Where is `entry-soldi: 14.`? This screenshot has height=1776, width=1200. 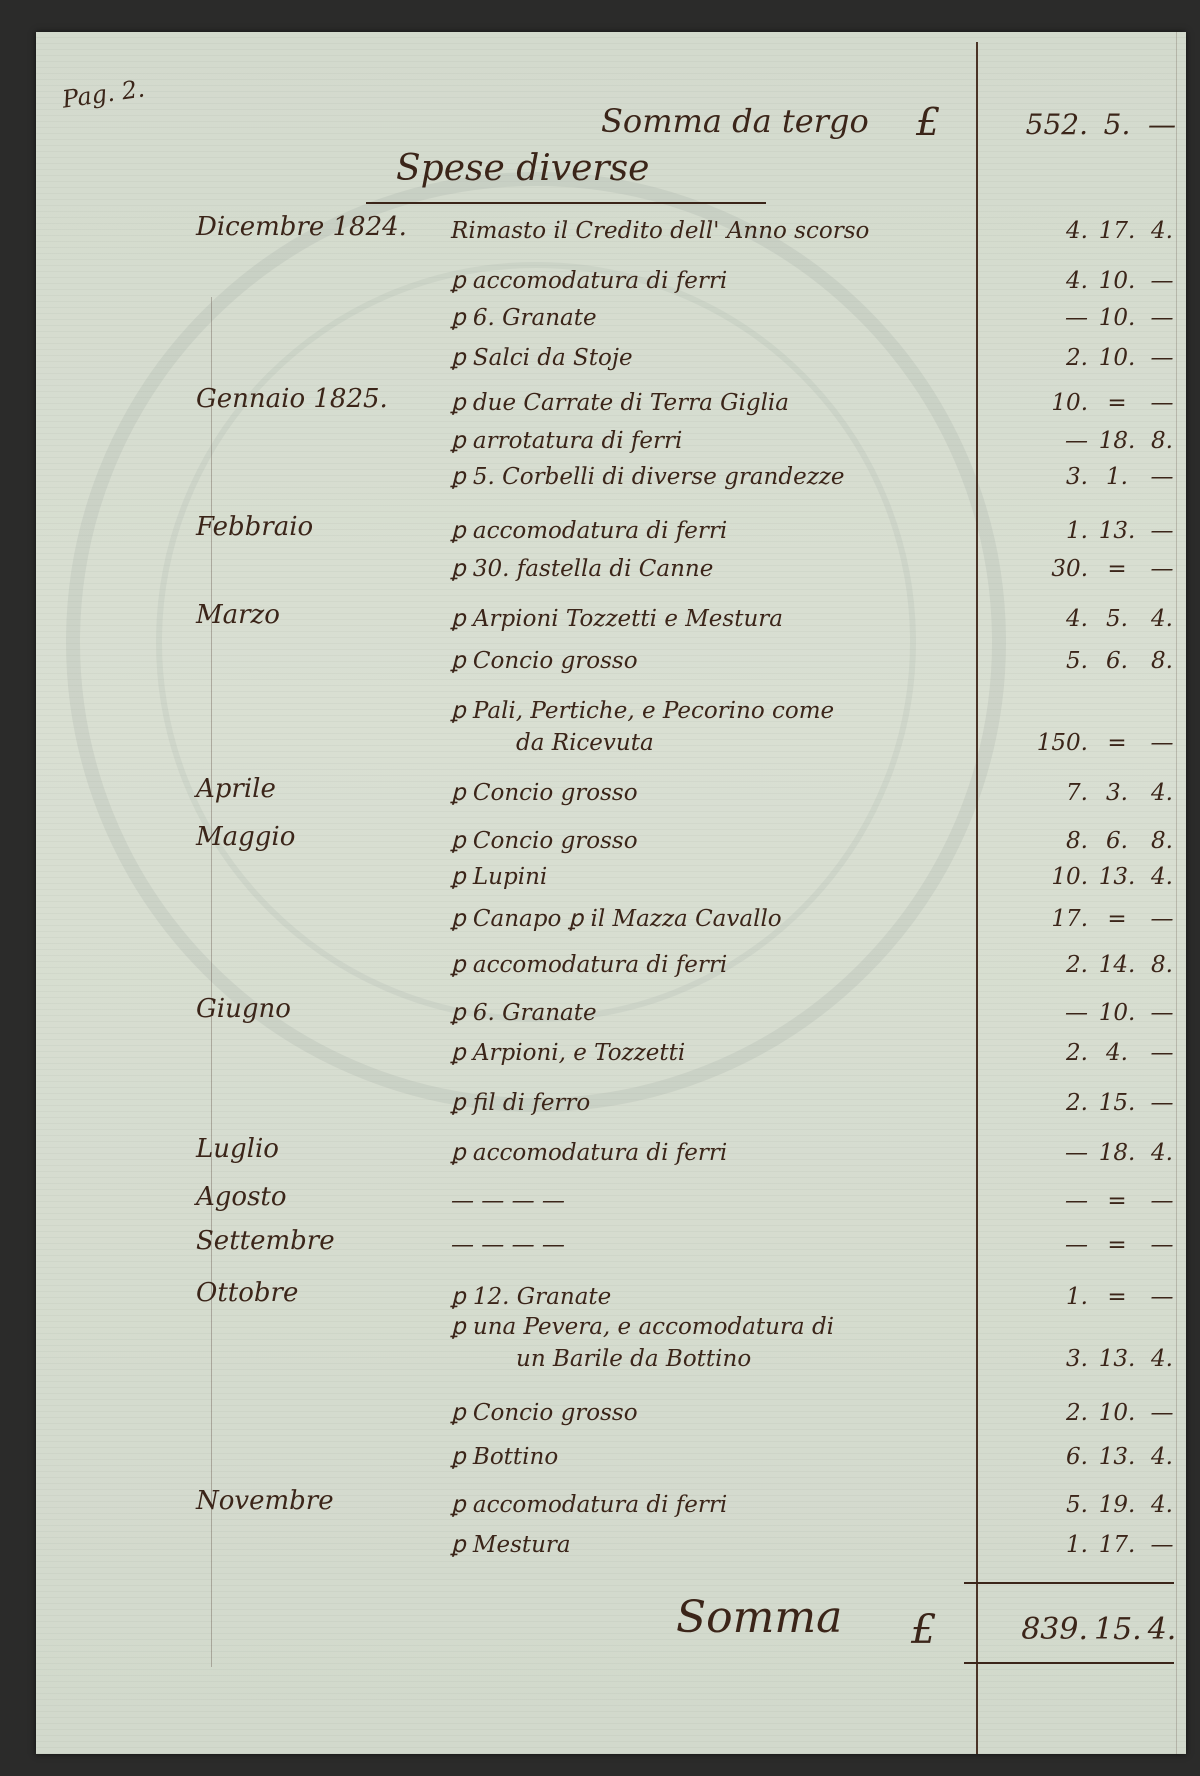
entry-soldi: 14. is located at coordinates (1117, 965).